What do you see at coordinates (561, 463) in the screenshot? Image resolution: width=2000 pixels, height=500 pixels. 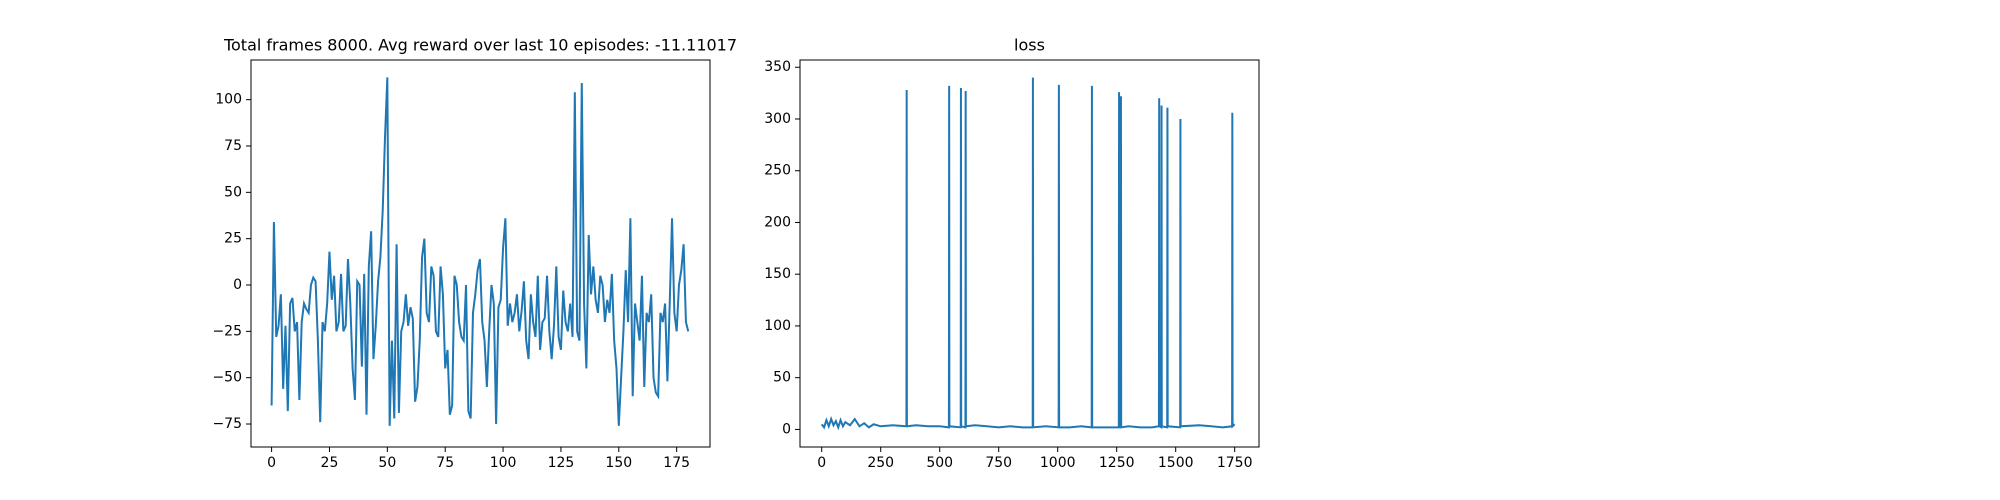 I see `x-tick-label: 125` at bounding box center [561, 463].